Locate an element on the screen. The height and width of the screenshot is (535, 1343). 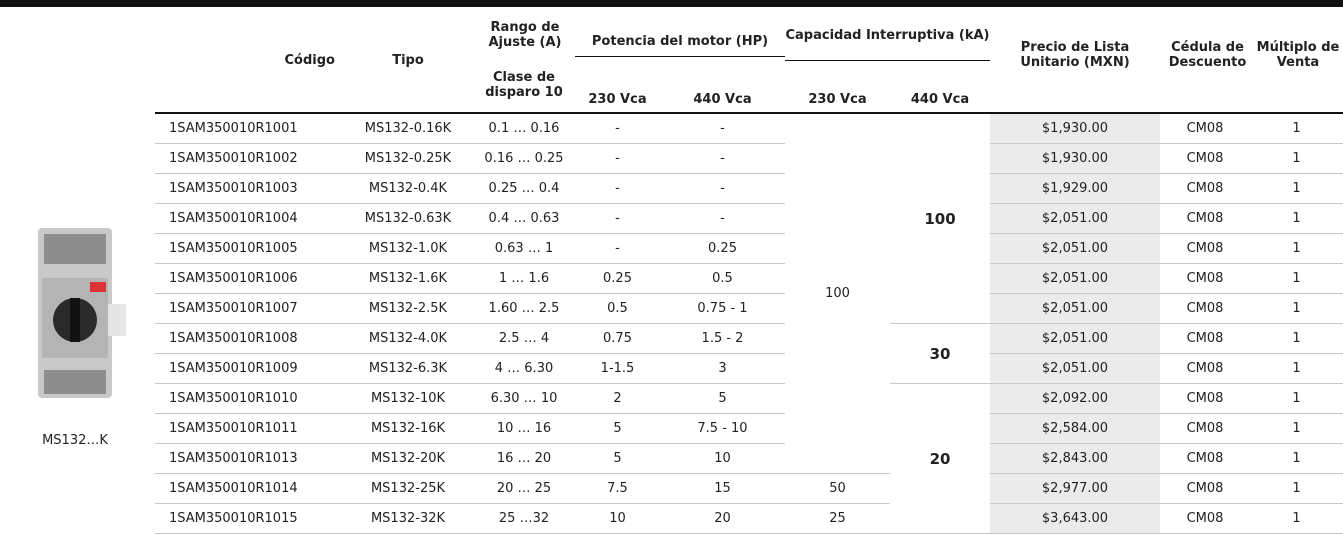
header-cell: Tipo is located at coordinates (408, 60).